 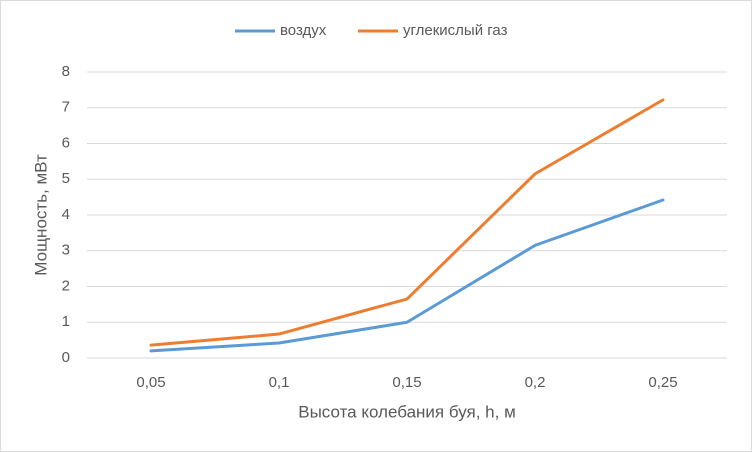 I want to click on x-tick-label: 0,15, so click(x=406, y=382).